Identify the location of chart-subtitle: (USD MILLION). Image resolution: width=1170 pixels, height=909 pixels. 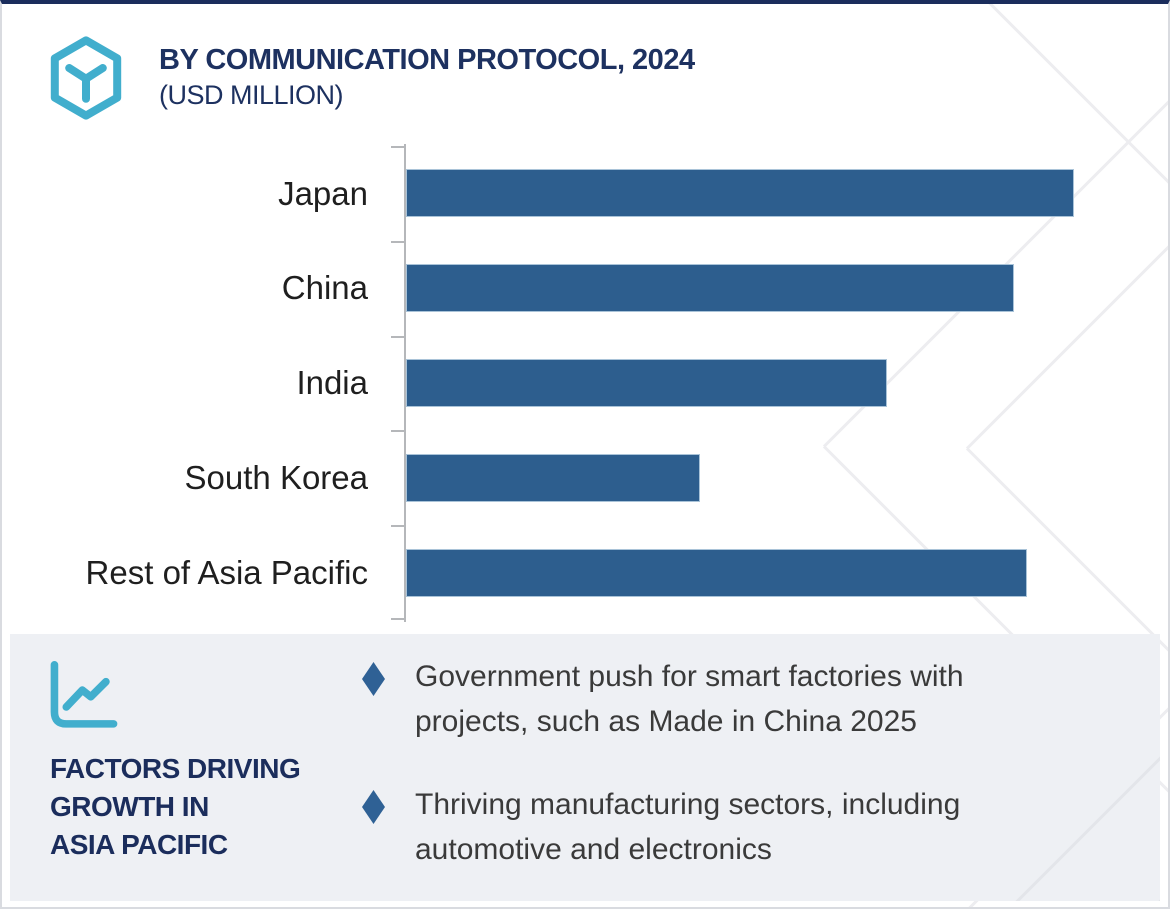
(251, 95).